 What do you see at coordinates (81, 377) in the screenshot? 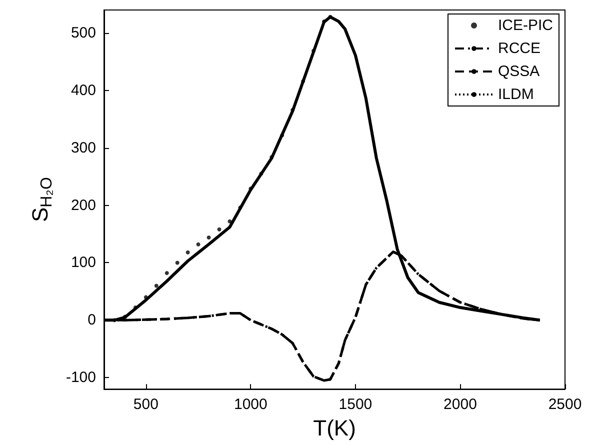
I see `y-tick-label: -100` at bounding box center [81, 377].